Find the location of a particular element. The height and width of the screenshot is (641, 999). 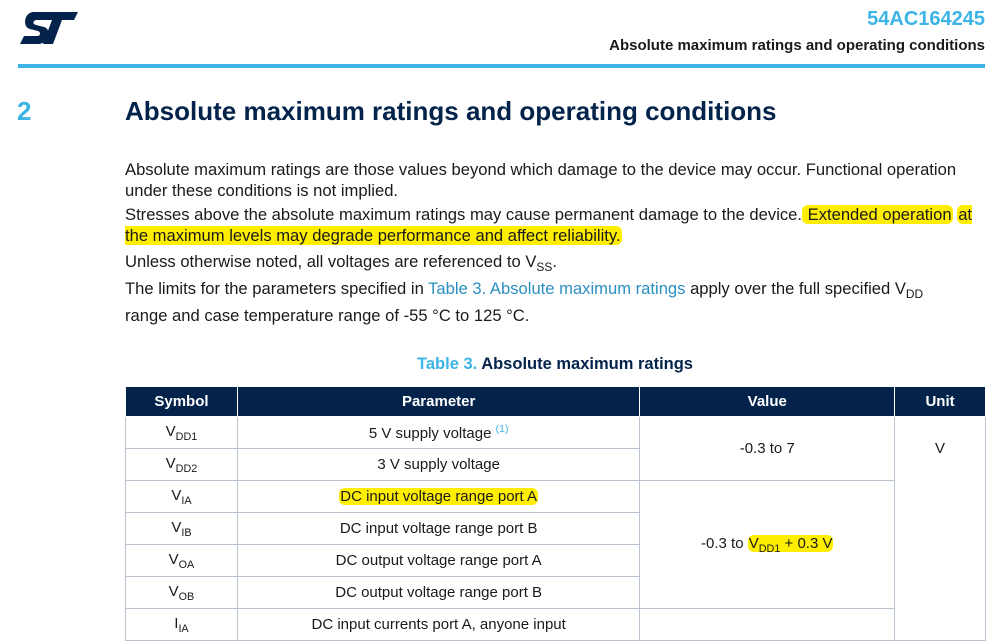

subscript: DD is located at coordinates (914, 294).